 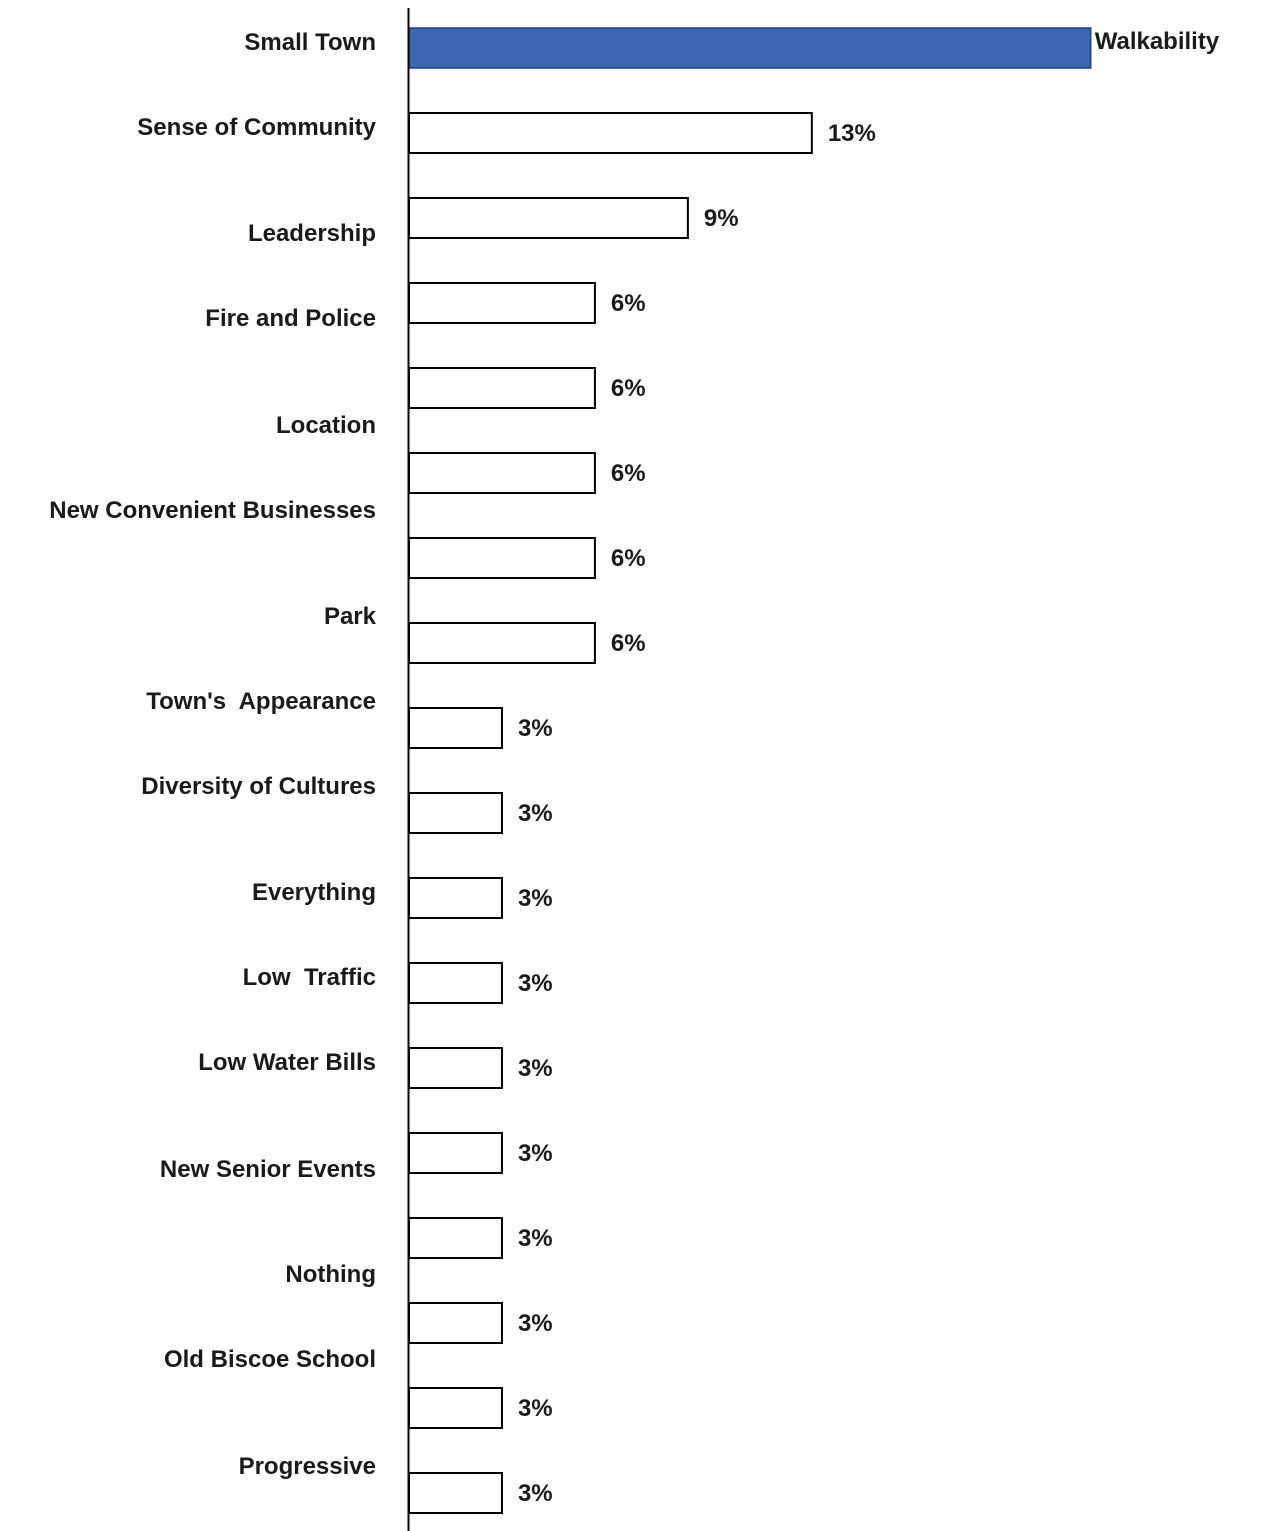 What do you see at coordinates (307, 1466) in the screenshot?
I see `category-label: Progressive` at bounding box center [307, 1466].